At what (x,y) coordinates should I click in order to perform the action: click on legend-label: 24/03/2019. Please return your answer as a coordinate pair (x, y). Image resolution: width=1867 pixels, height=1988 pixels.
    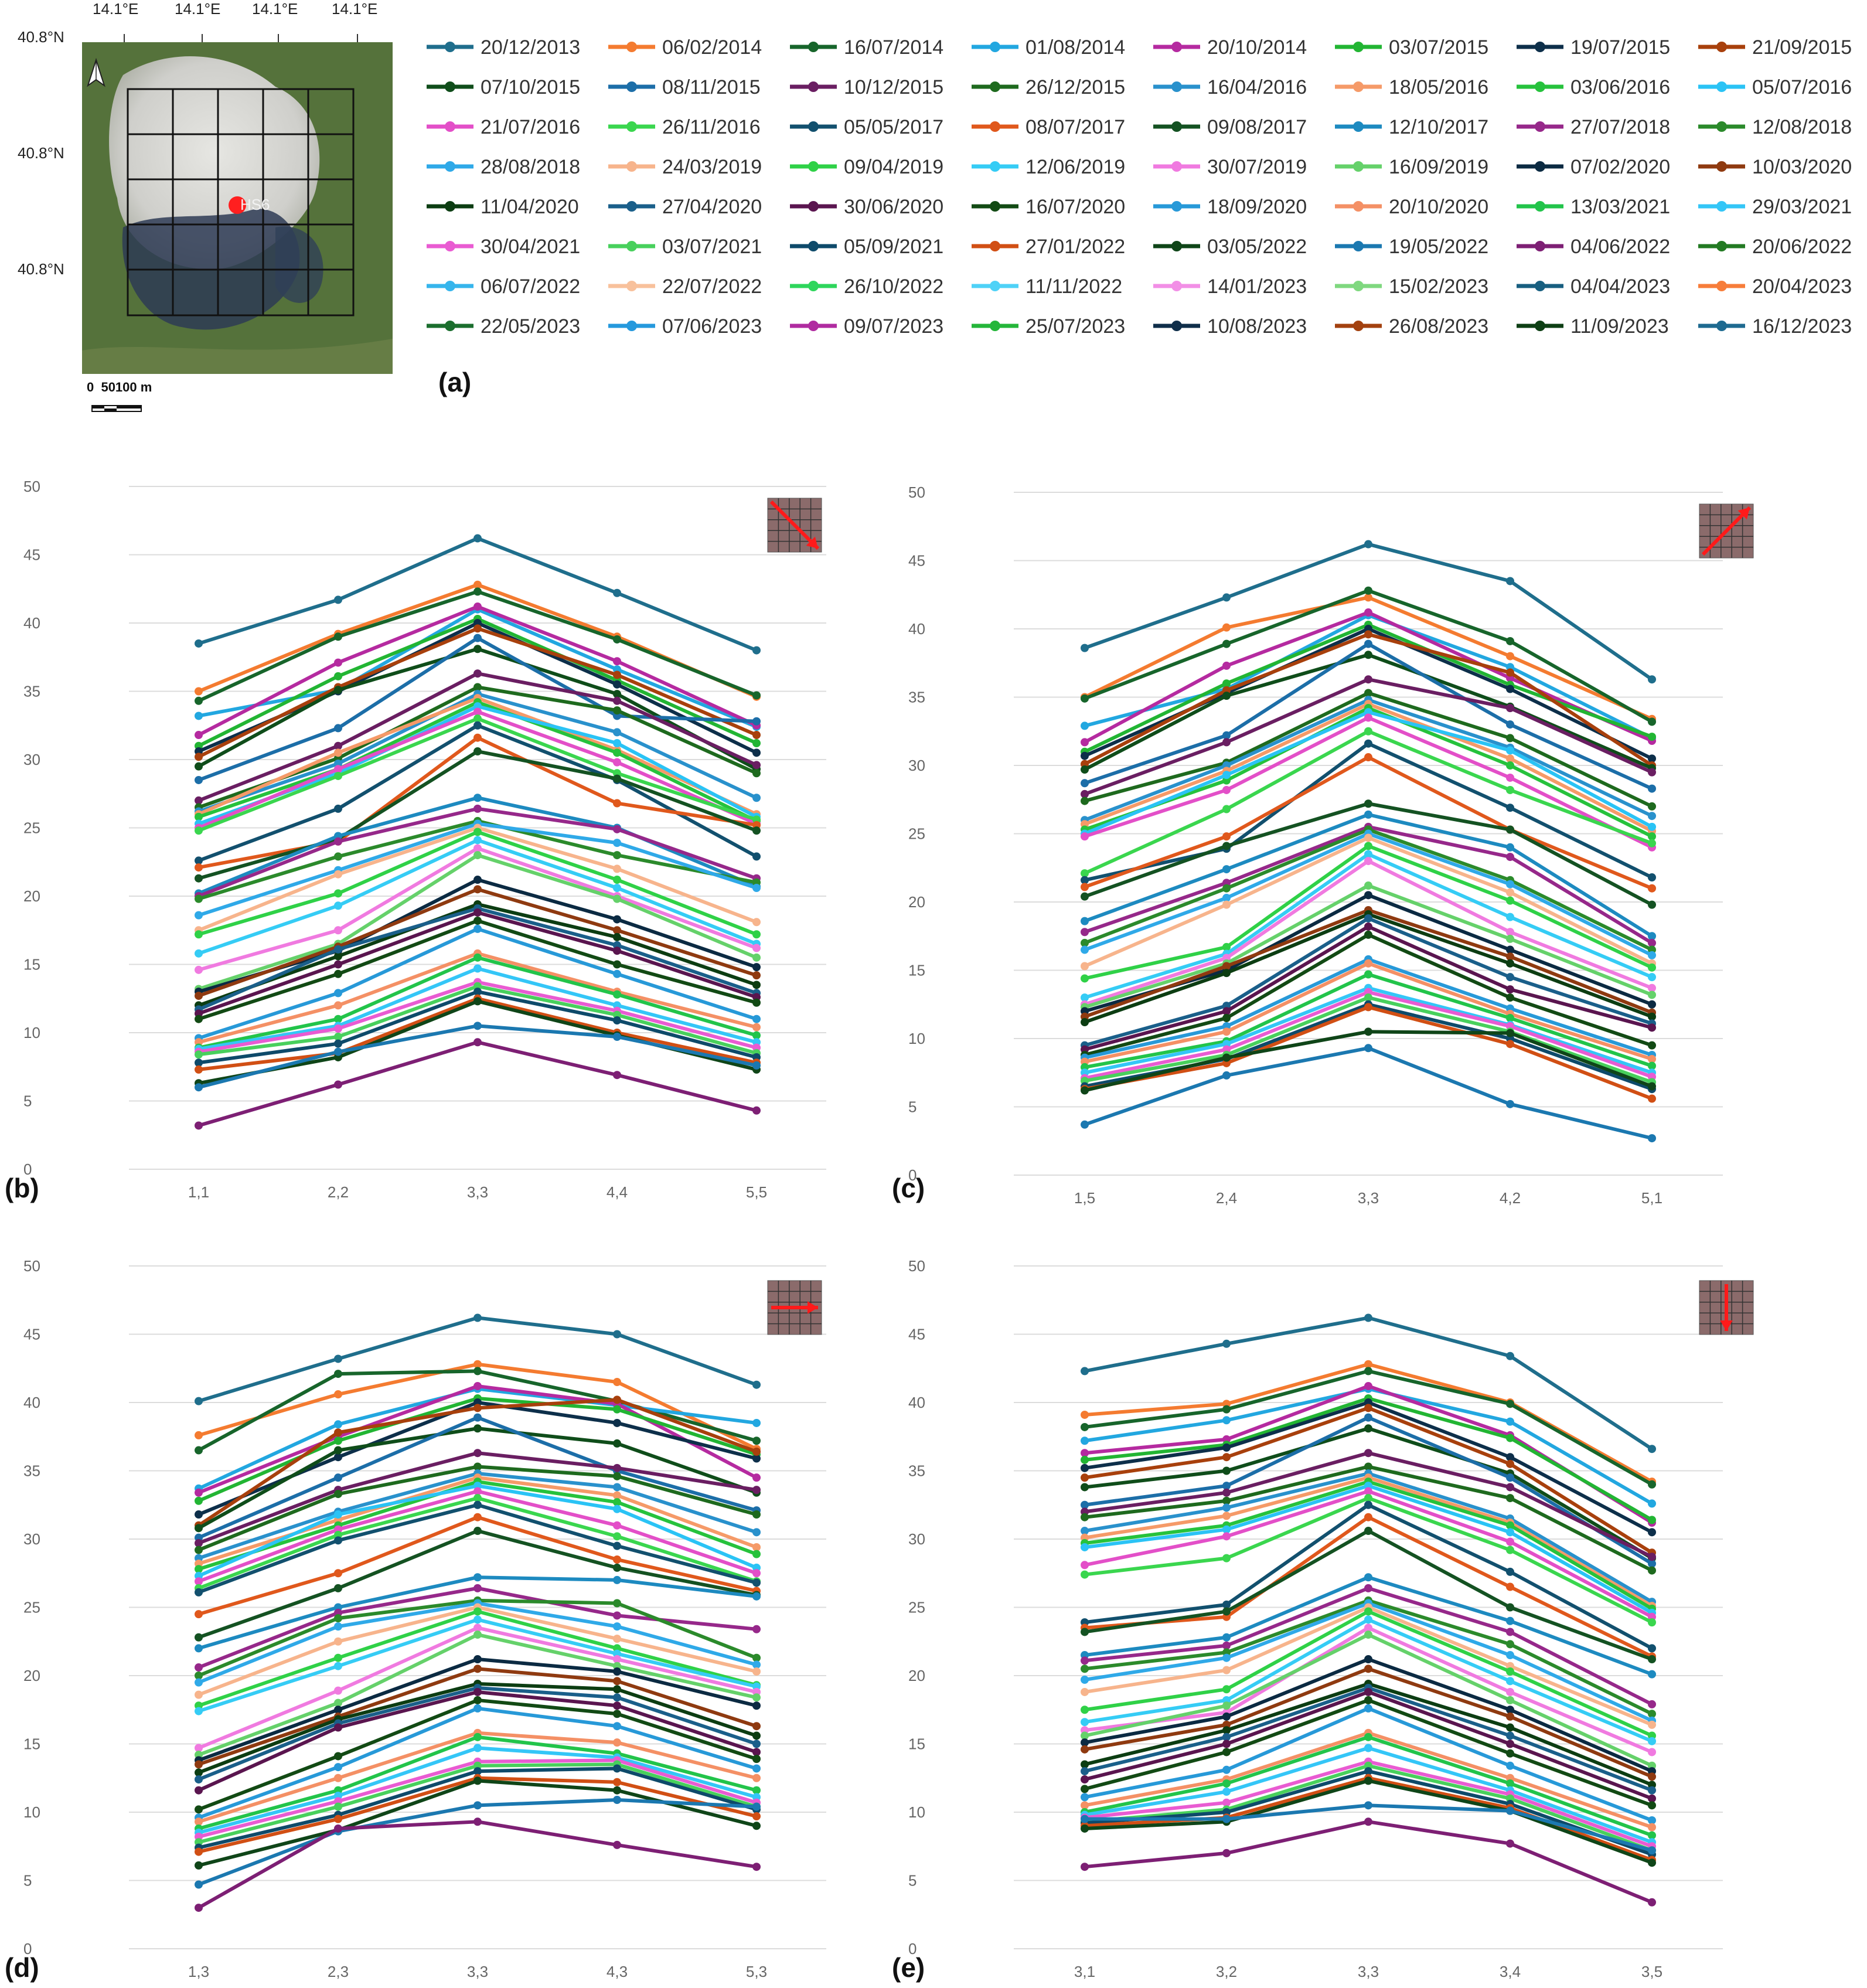
    Looking at the image, I should click on (712, 167).